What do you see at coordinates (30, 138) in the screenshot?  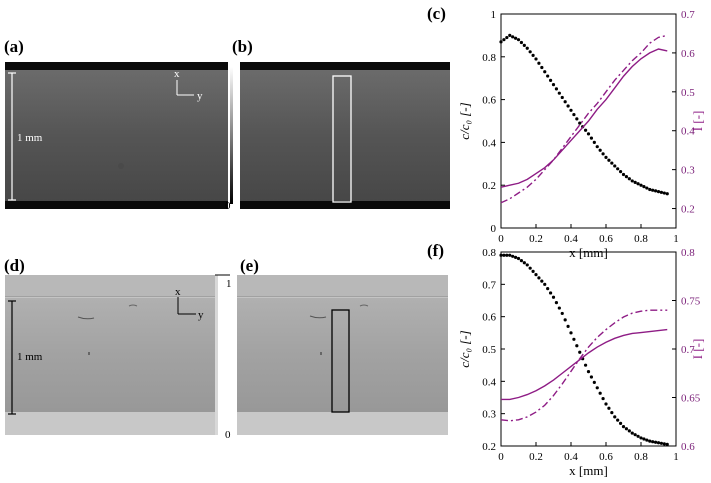 I see `scale-label-a: 1 mm` at bounding box center [30, 138].